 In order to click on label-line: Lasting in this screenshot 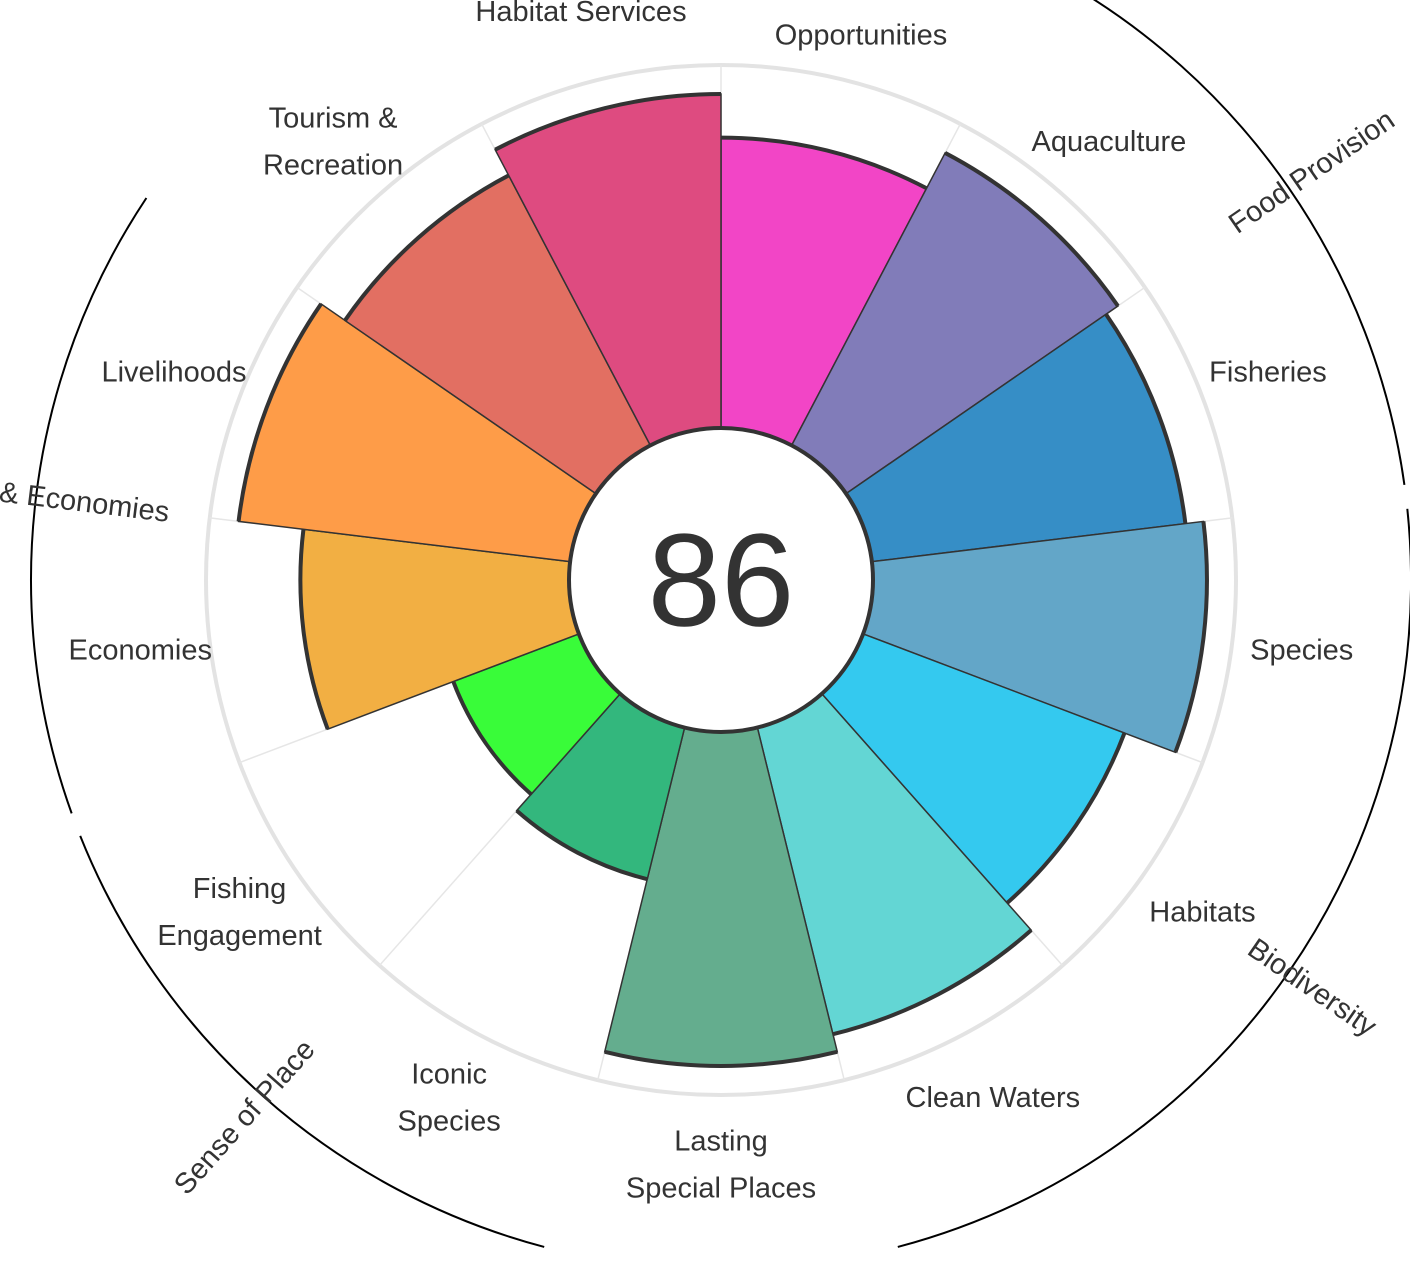, I will do `click(721, 1142)`.